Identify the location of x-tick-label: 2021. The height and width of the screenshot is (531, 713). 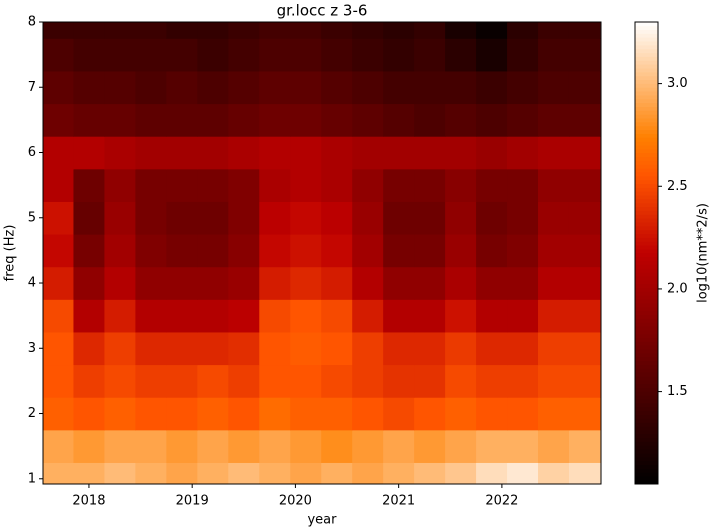
(398, 501).